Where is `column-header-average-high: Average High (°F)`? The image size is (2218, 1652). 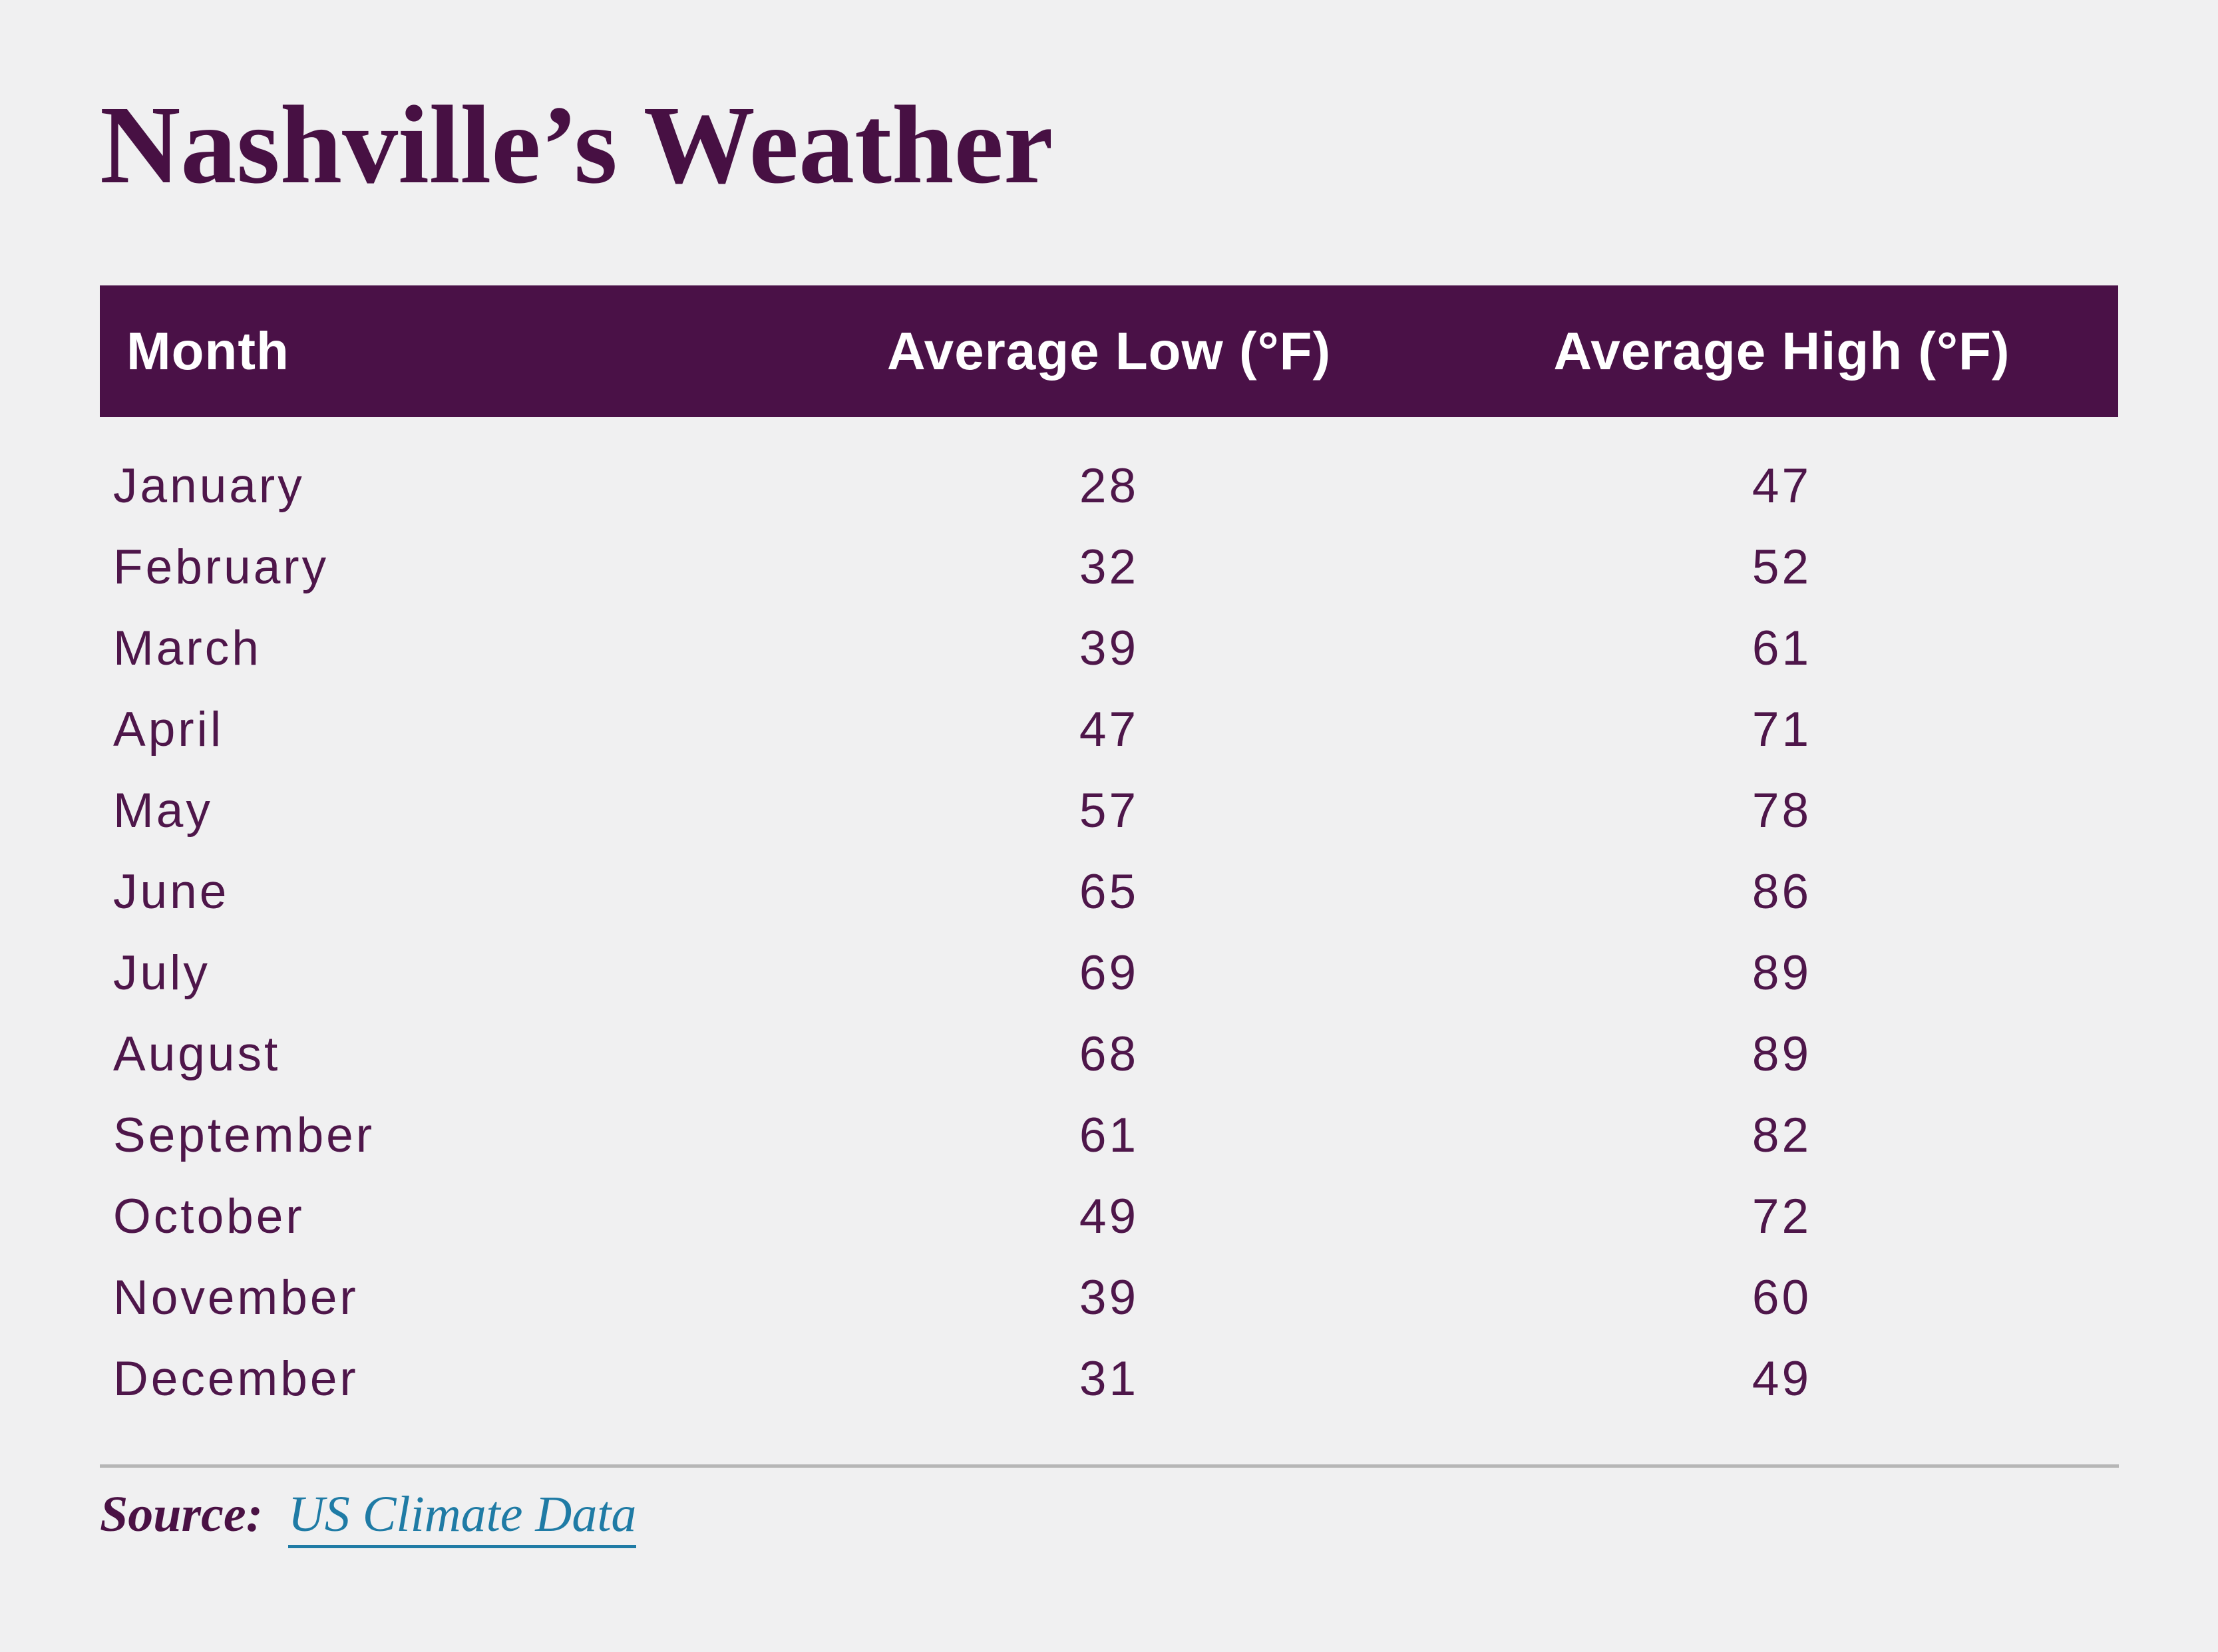 column-header-average-high: Average High (°F) is located at coordinates (1781, 351).